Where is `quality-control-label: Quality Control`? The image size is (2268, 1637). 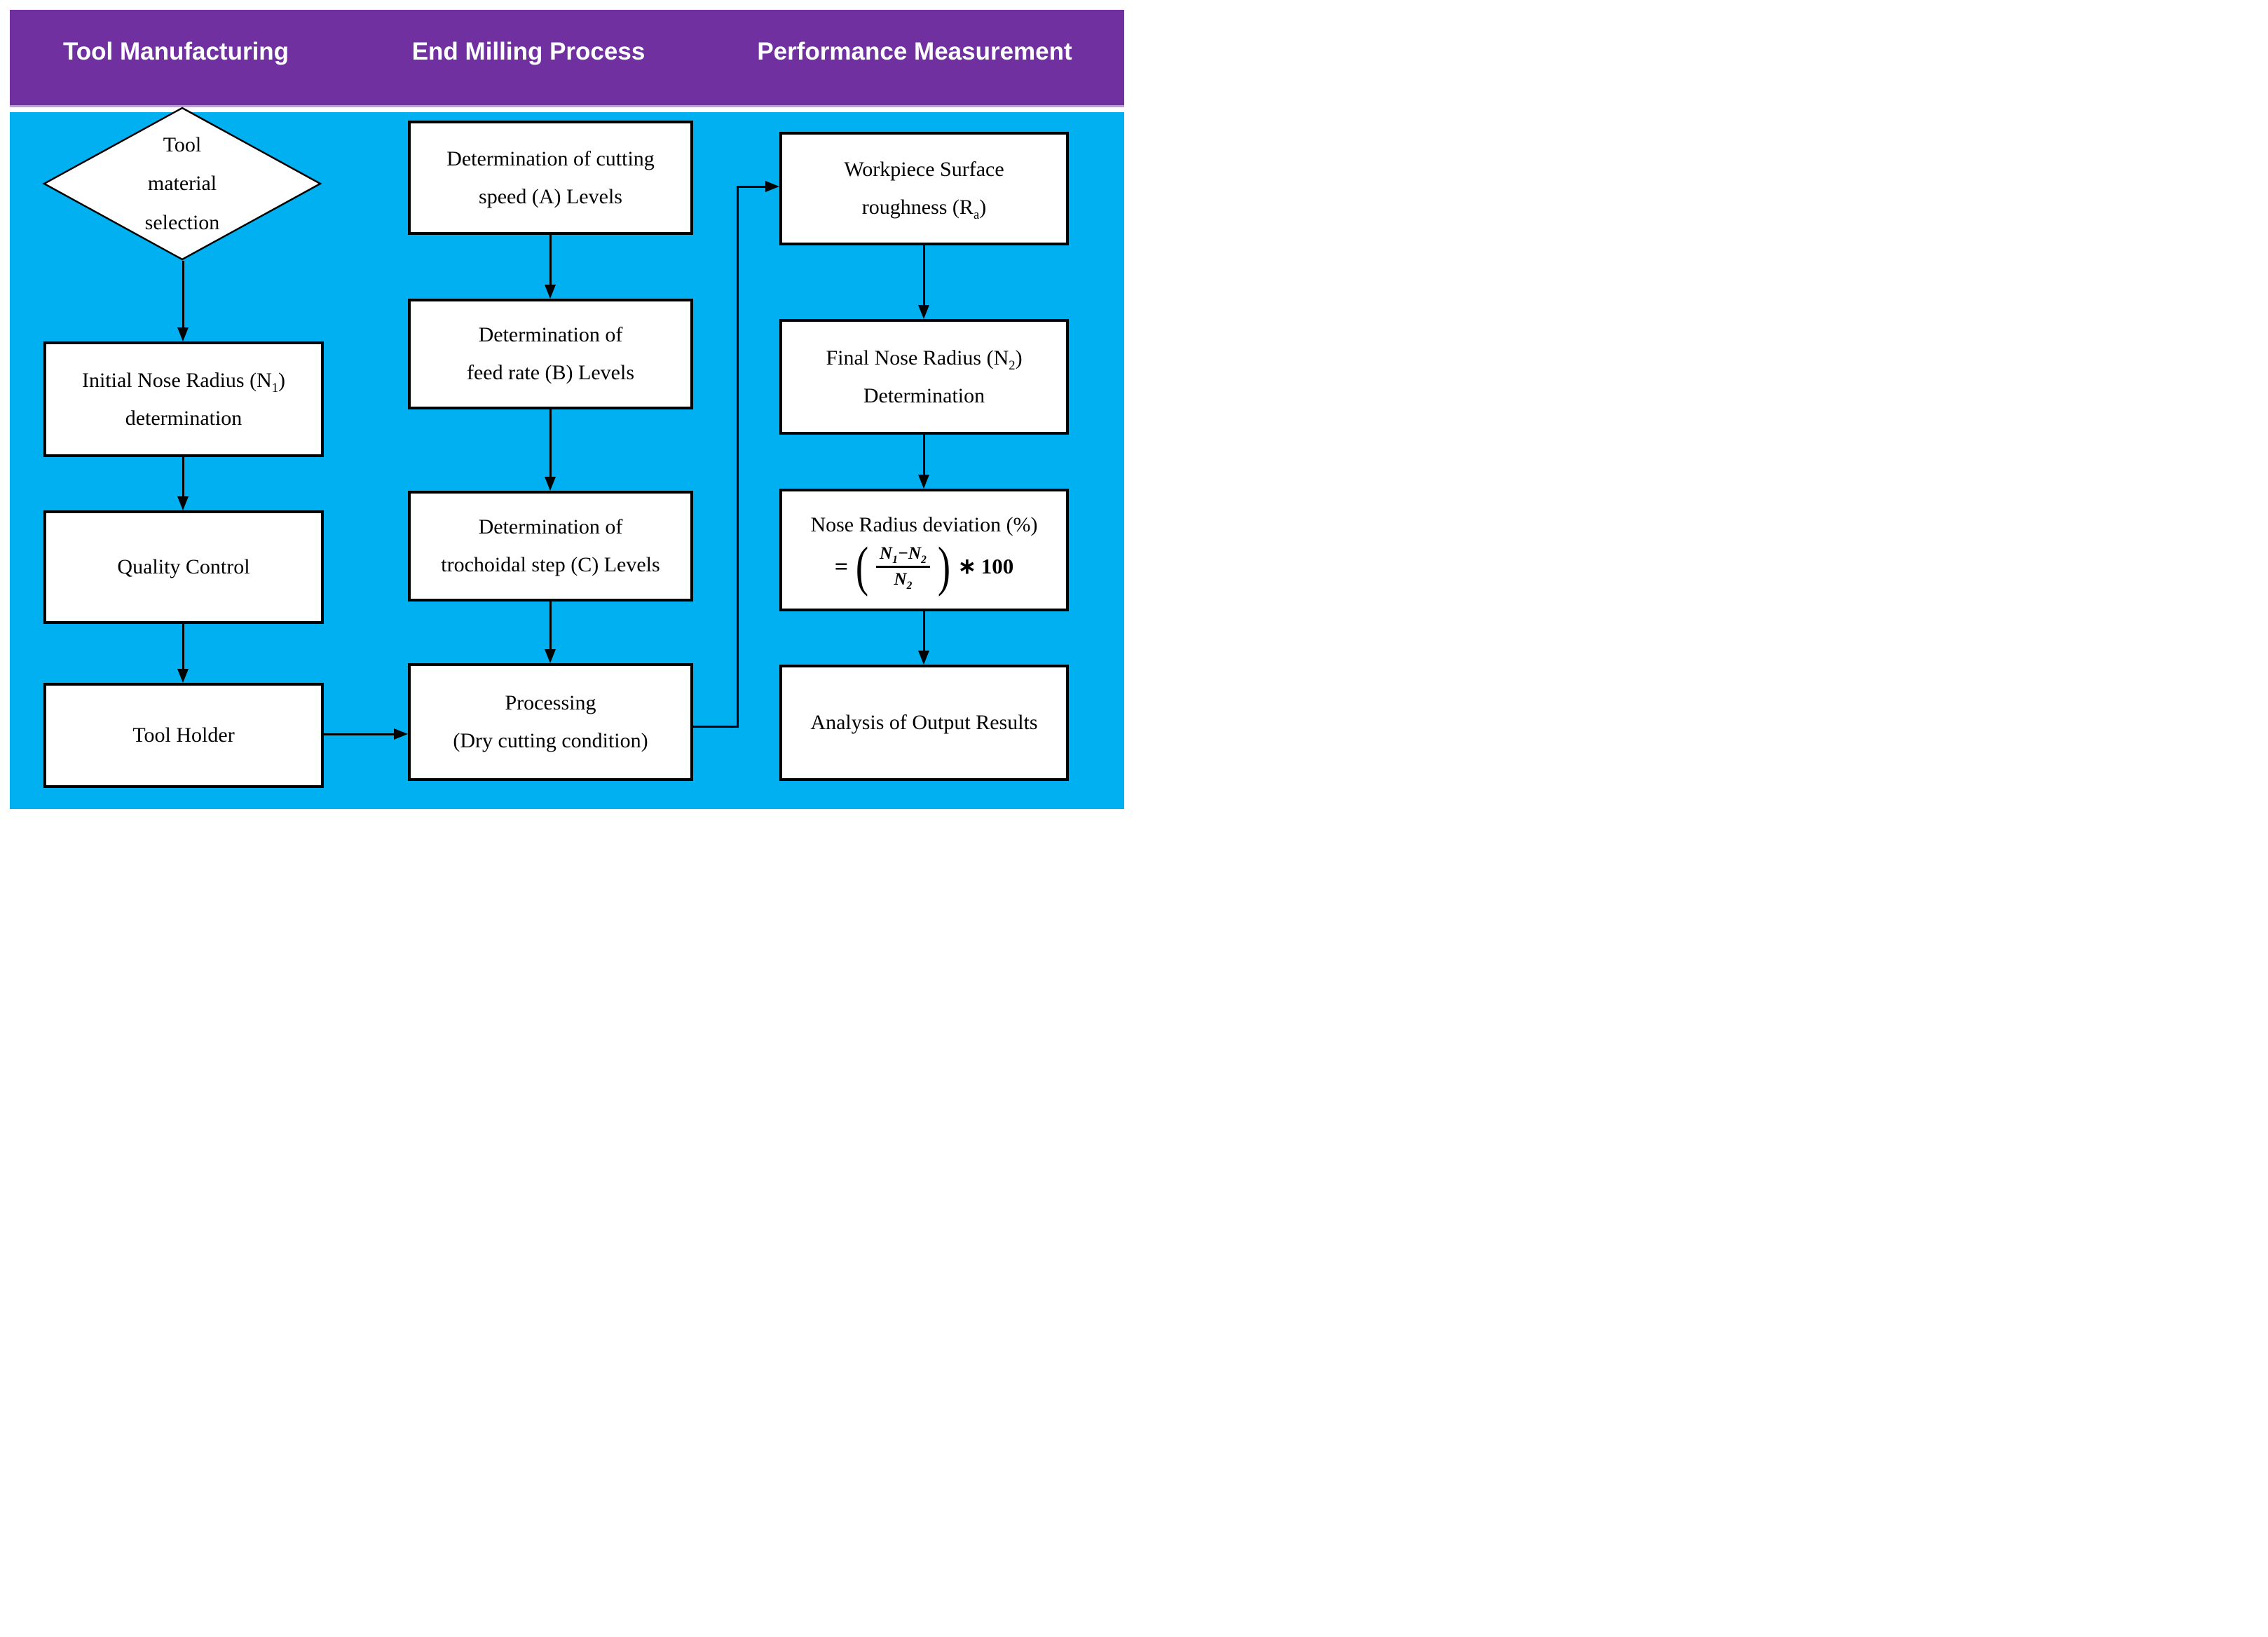 quality-control-label: Quality Control is located at coordinates (184, 566).